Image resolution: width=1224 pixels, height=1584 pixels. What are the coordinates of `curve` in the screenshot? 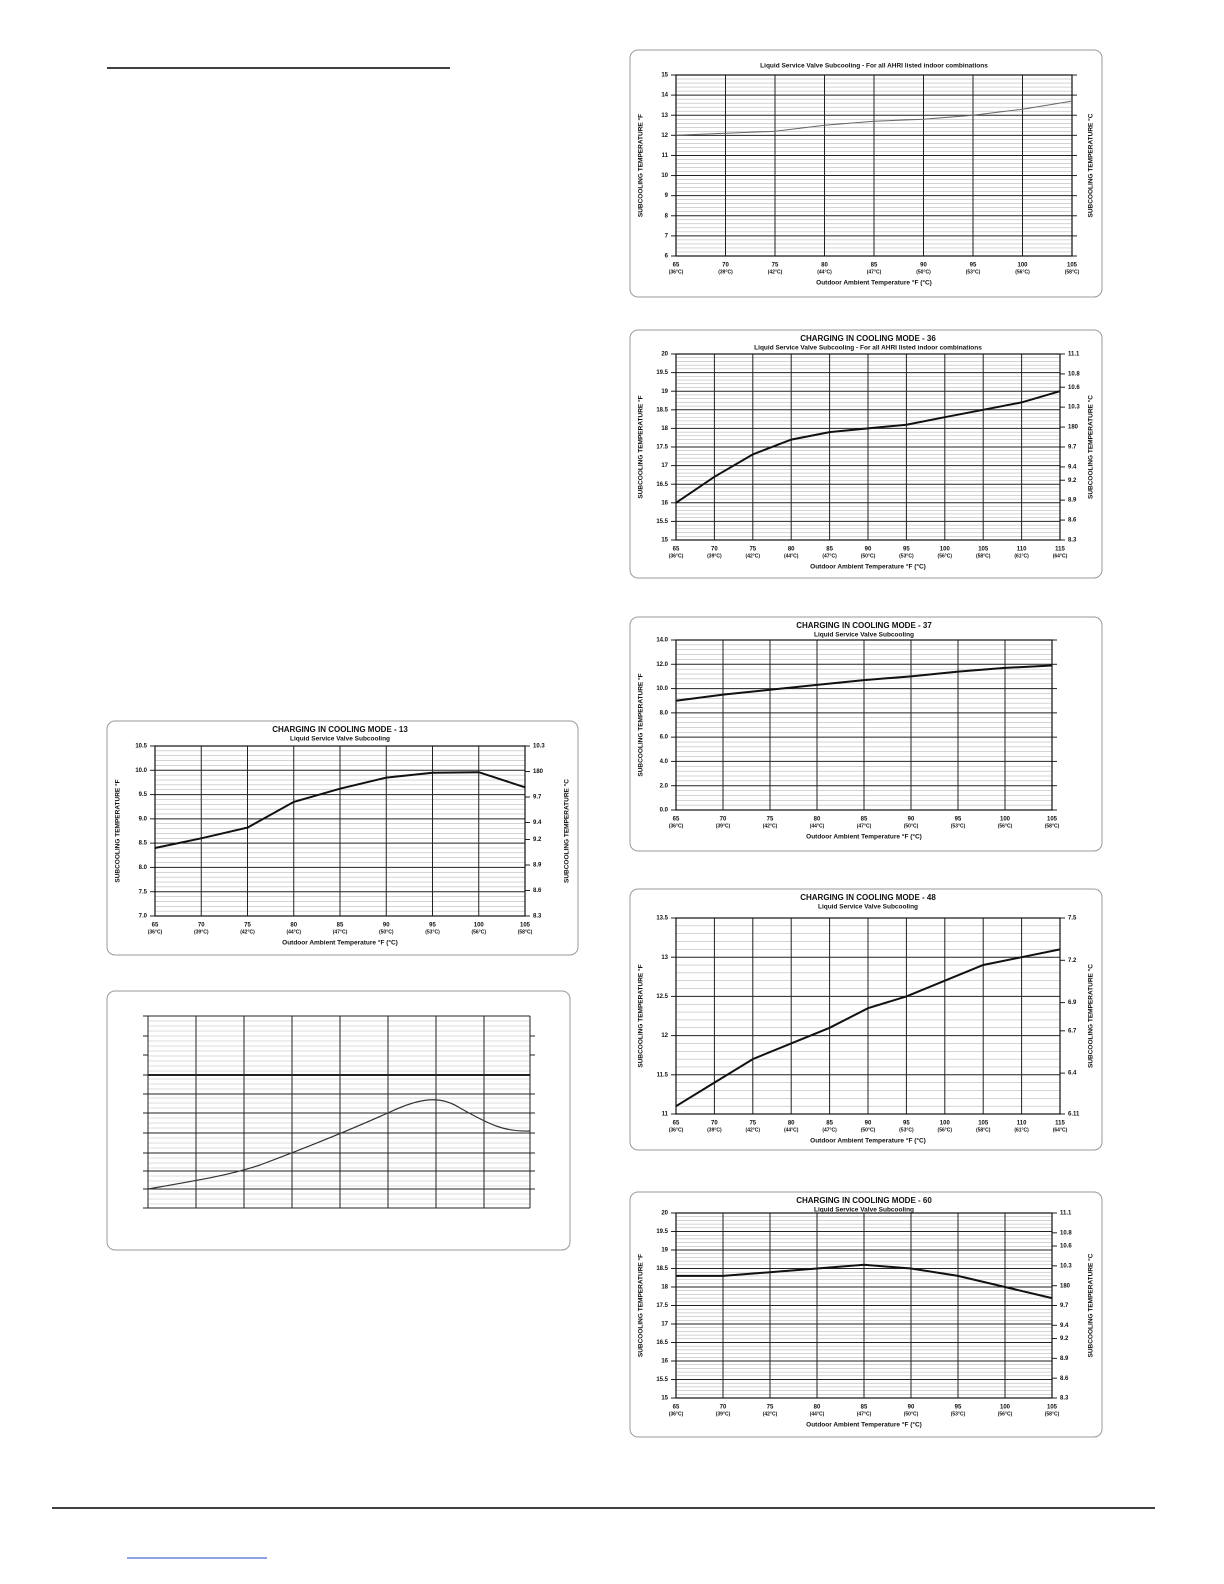 It's located at (339, 1144).